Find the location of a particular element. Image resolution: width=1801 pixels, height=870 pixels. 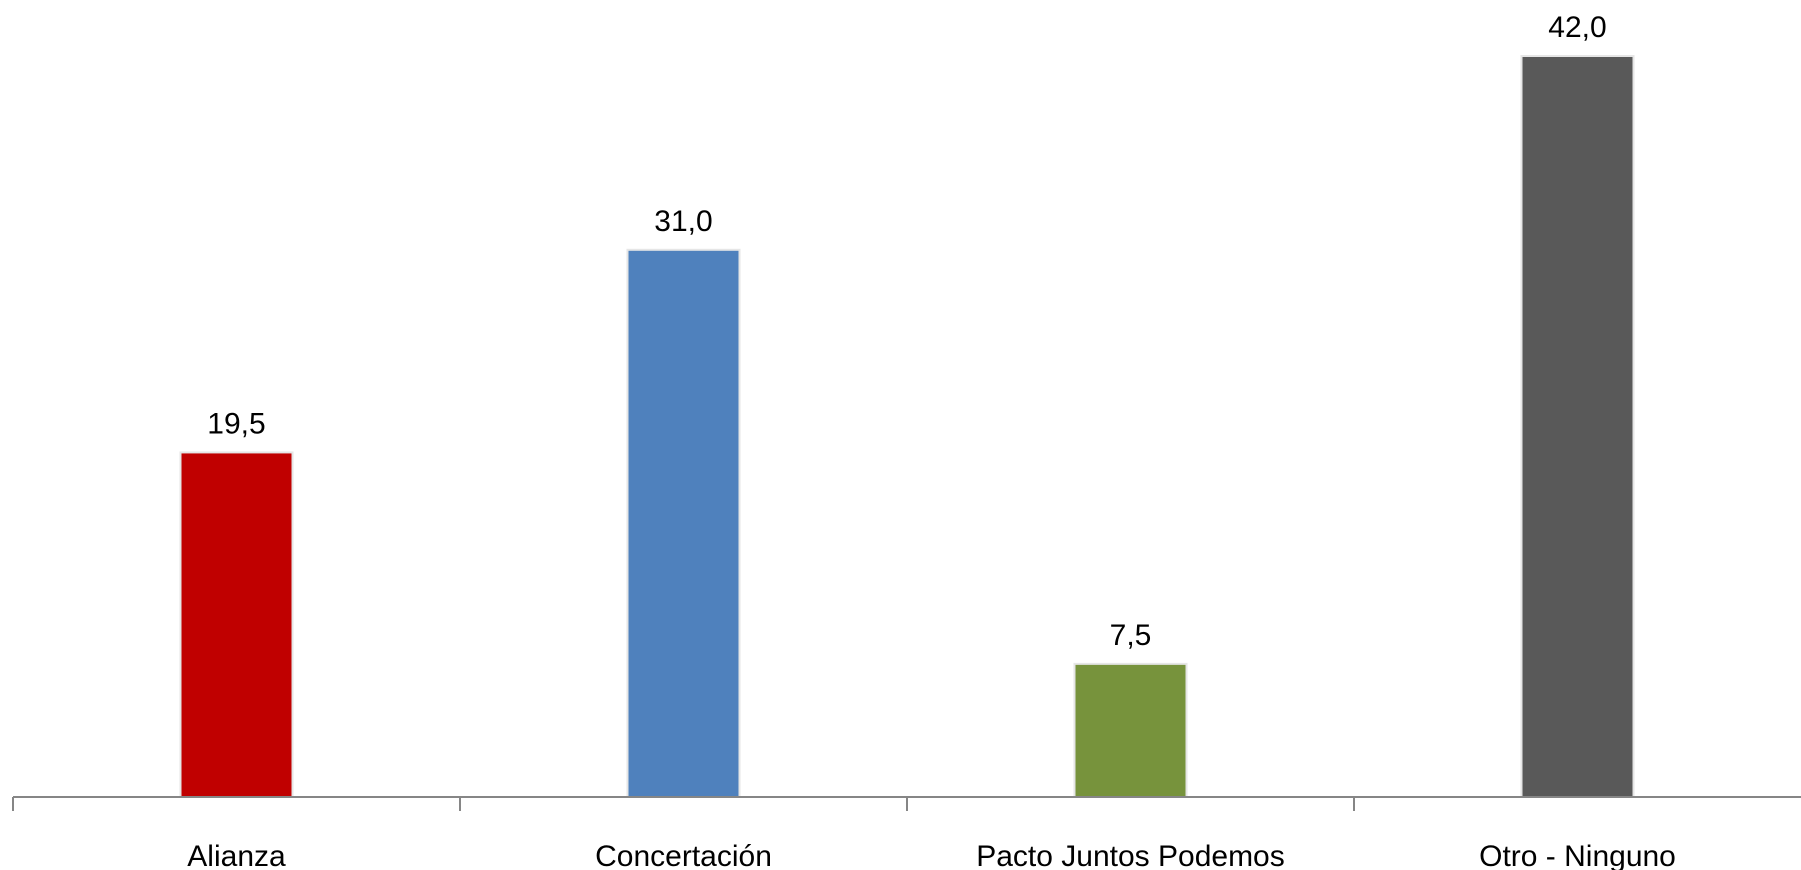

data-label-4: 42,0 is located at coordinates (1577, 27).